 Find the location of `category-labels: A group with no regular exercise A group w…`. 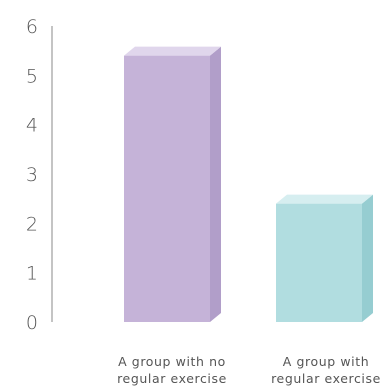

category-labels: A group with no regular exercise A group w… is located at coordinates (249, 370).